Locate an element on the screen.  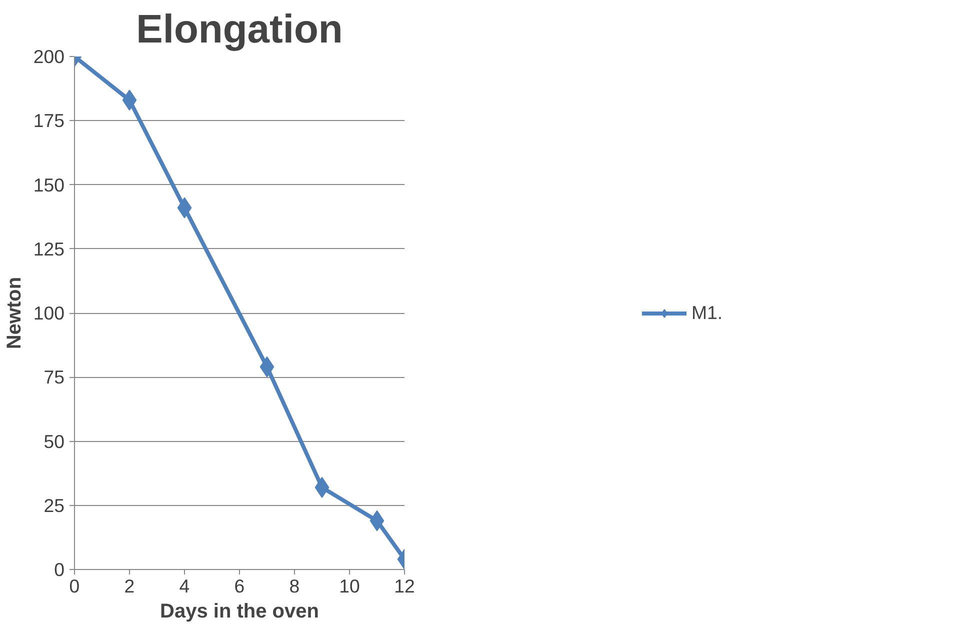
y-tick-label: 175 is located at coordinates (49, 121).